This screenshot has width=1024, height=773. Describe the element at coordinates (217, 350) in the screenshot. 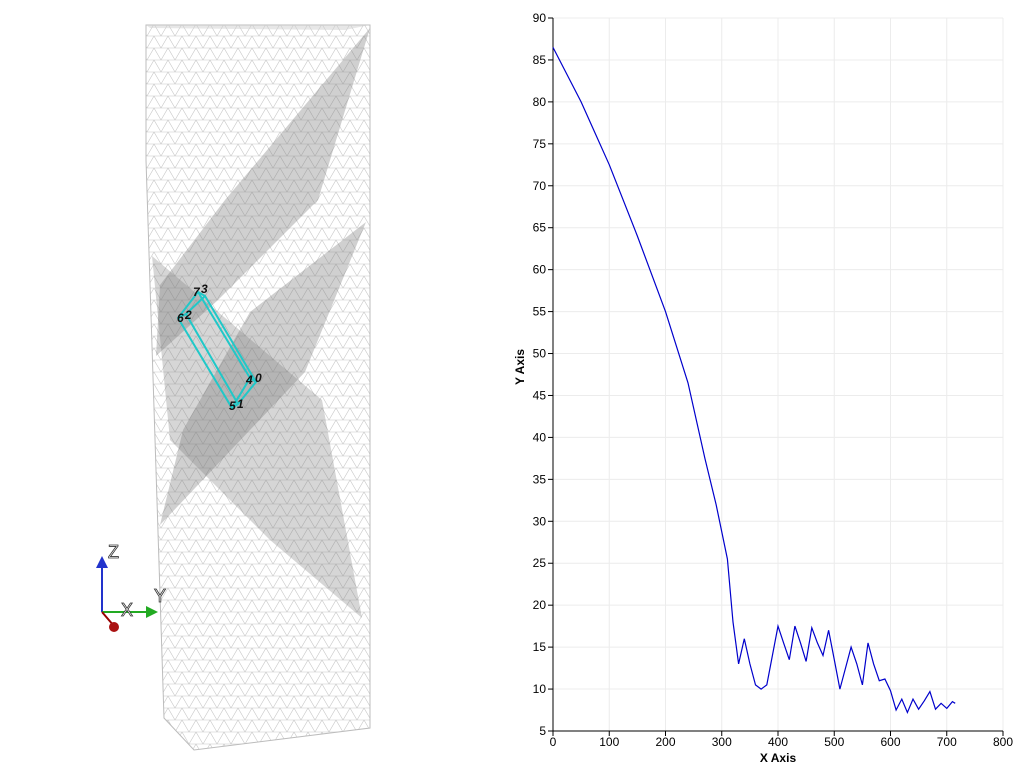

I see `selected-cell` at that location.